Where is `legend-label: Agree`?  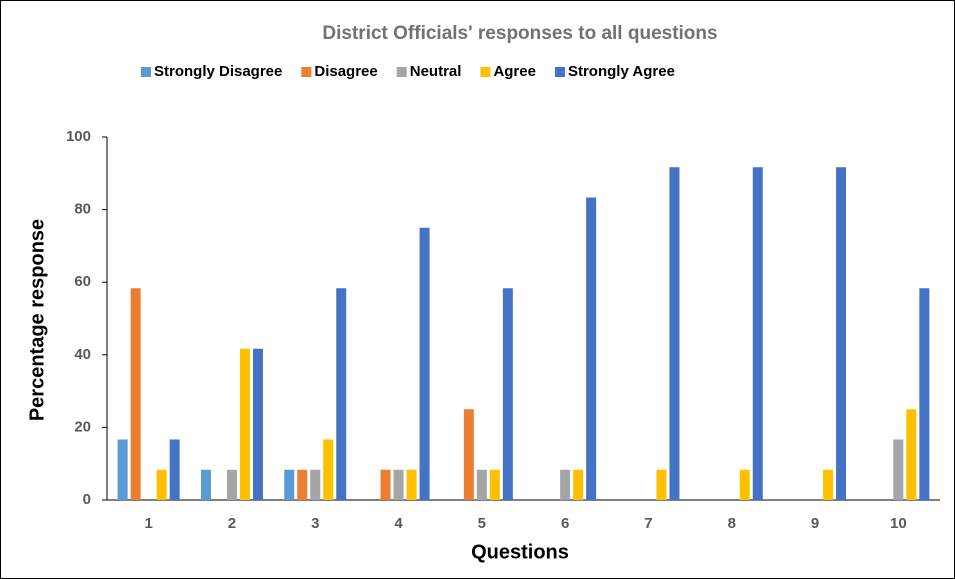
legend-label: Agree is located at coordinates (514, 71).